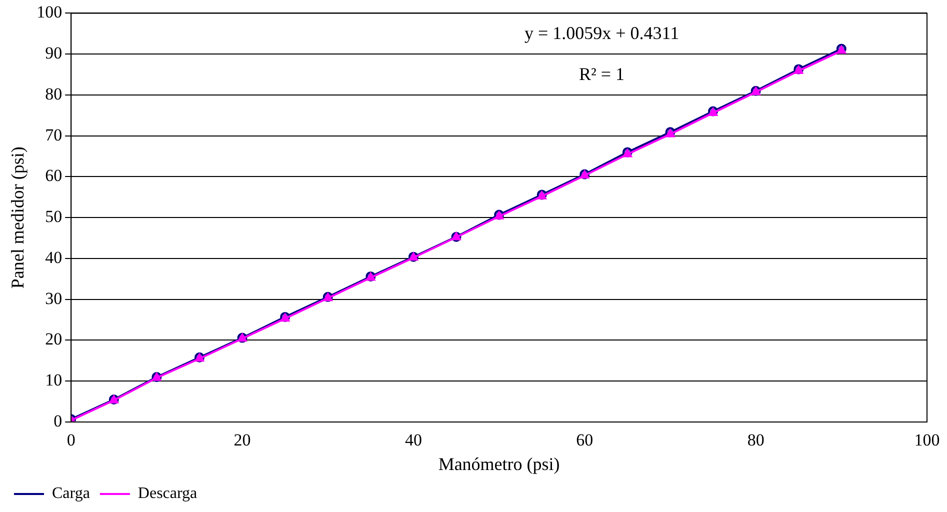 Image resolution: width=947 pixels, height=512 pixels. What do you see at coordinates (53, 216) in the screenshot?
I see `y-tick-label: 50` at bounding box center [53, 216].